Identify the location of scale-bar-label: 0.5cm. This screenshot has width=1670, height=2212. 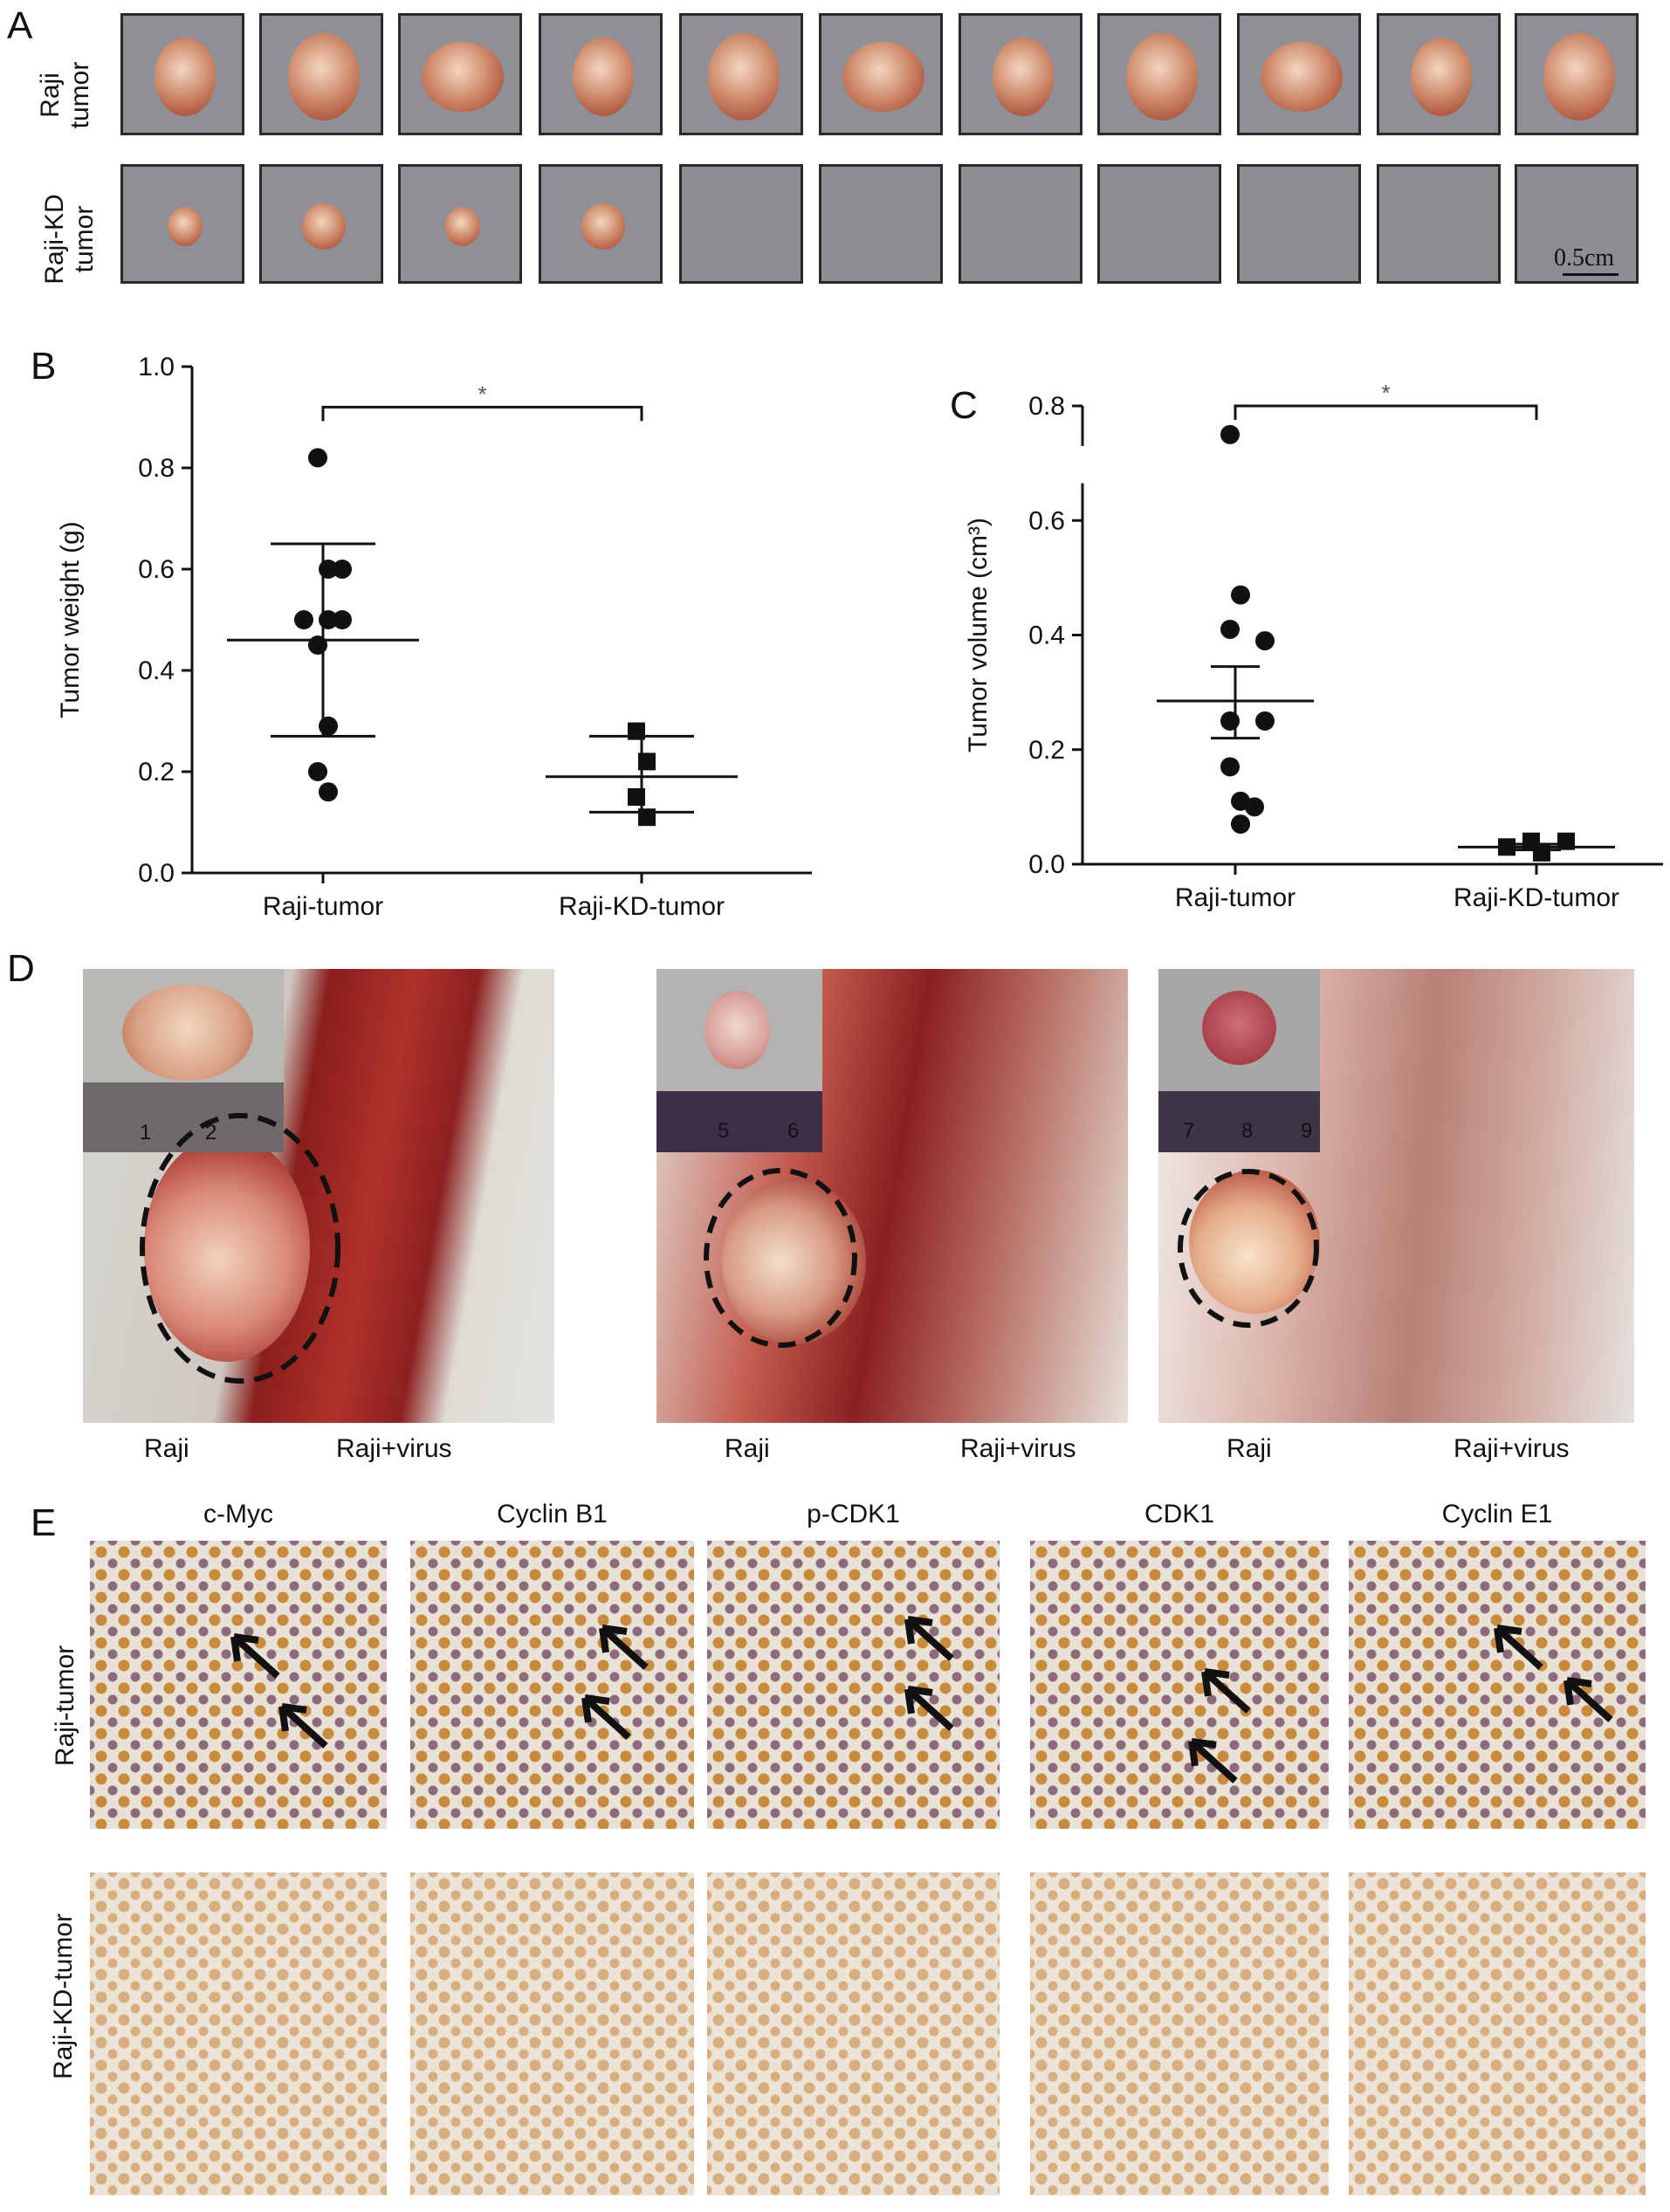
(1584, 257).